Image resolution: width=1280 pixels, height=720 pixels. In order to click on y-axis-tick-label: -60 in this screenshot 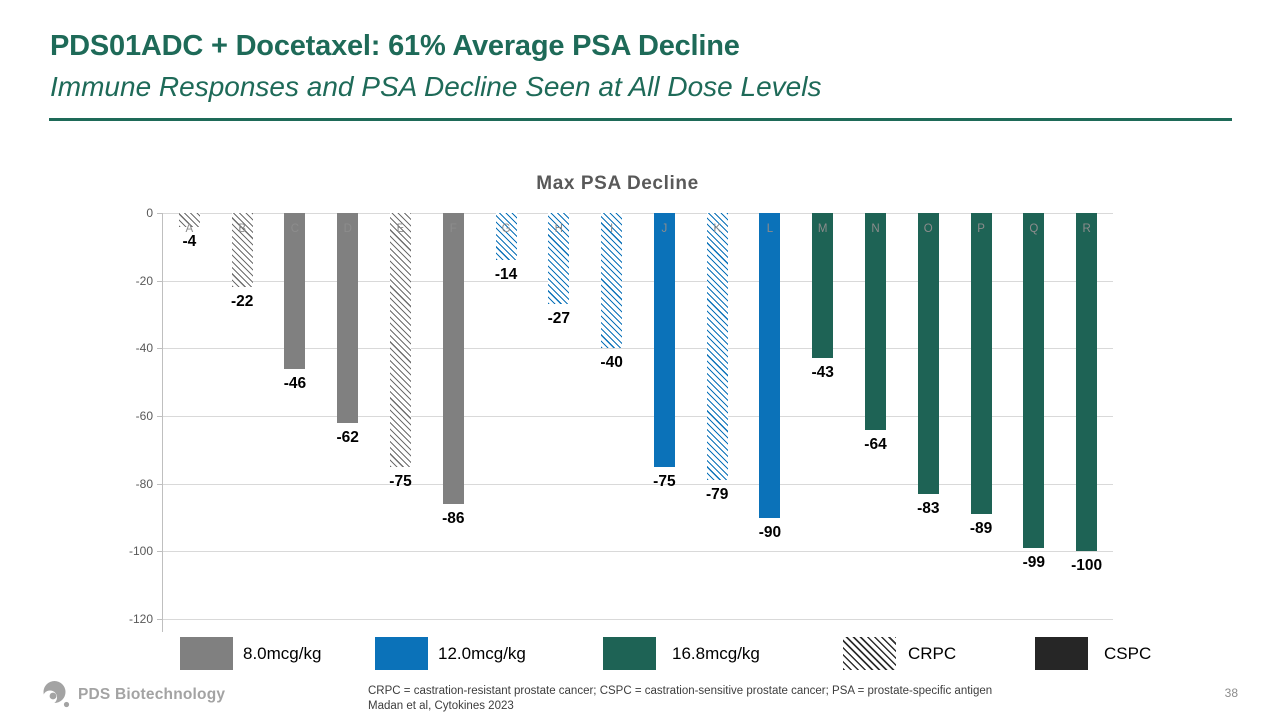, I will do `click(144, 416)`.